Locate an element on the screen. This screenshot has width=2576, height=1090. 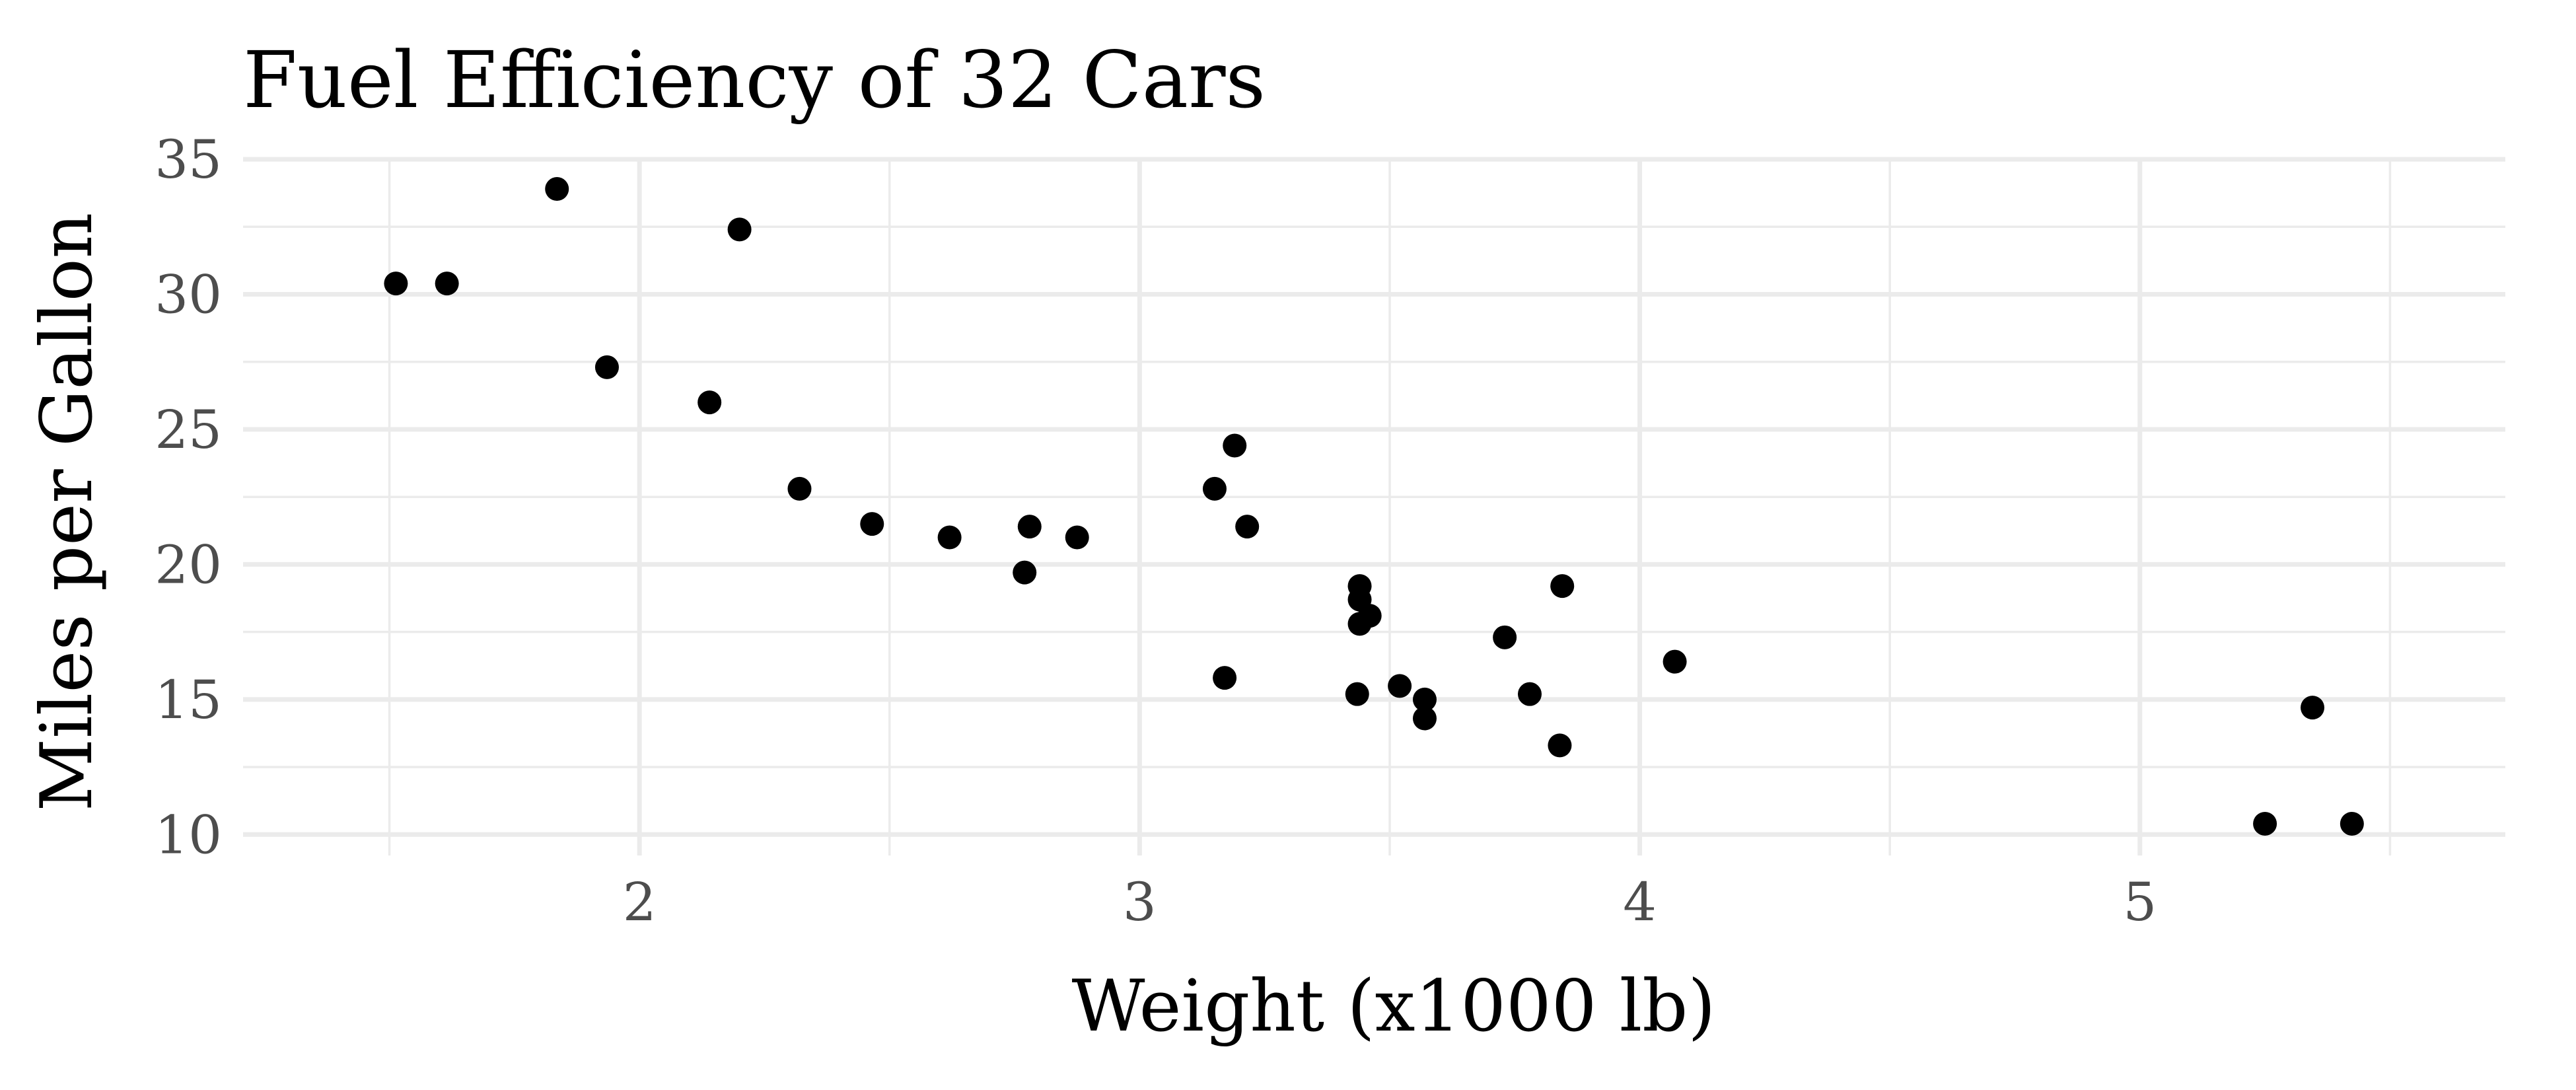
x-tick-label: 2 is located at coordinates (640, 902).